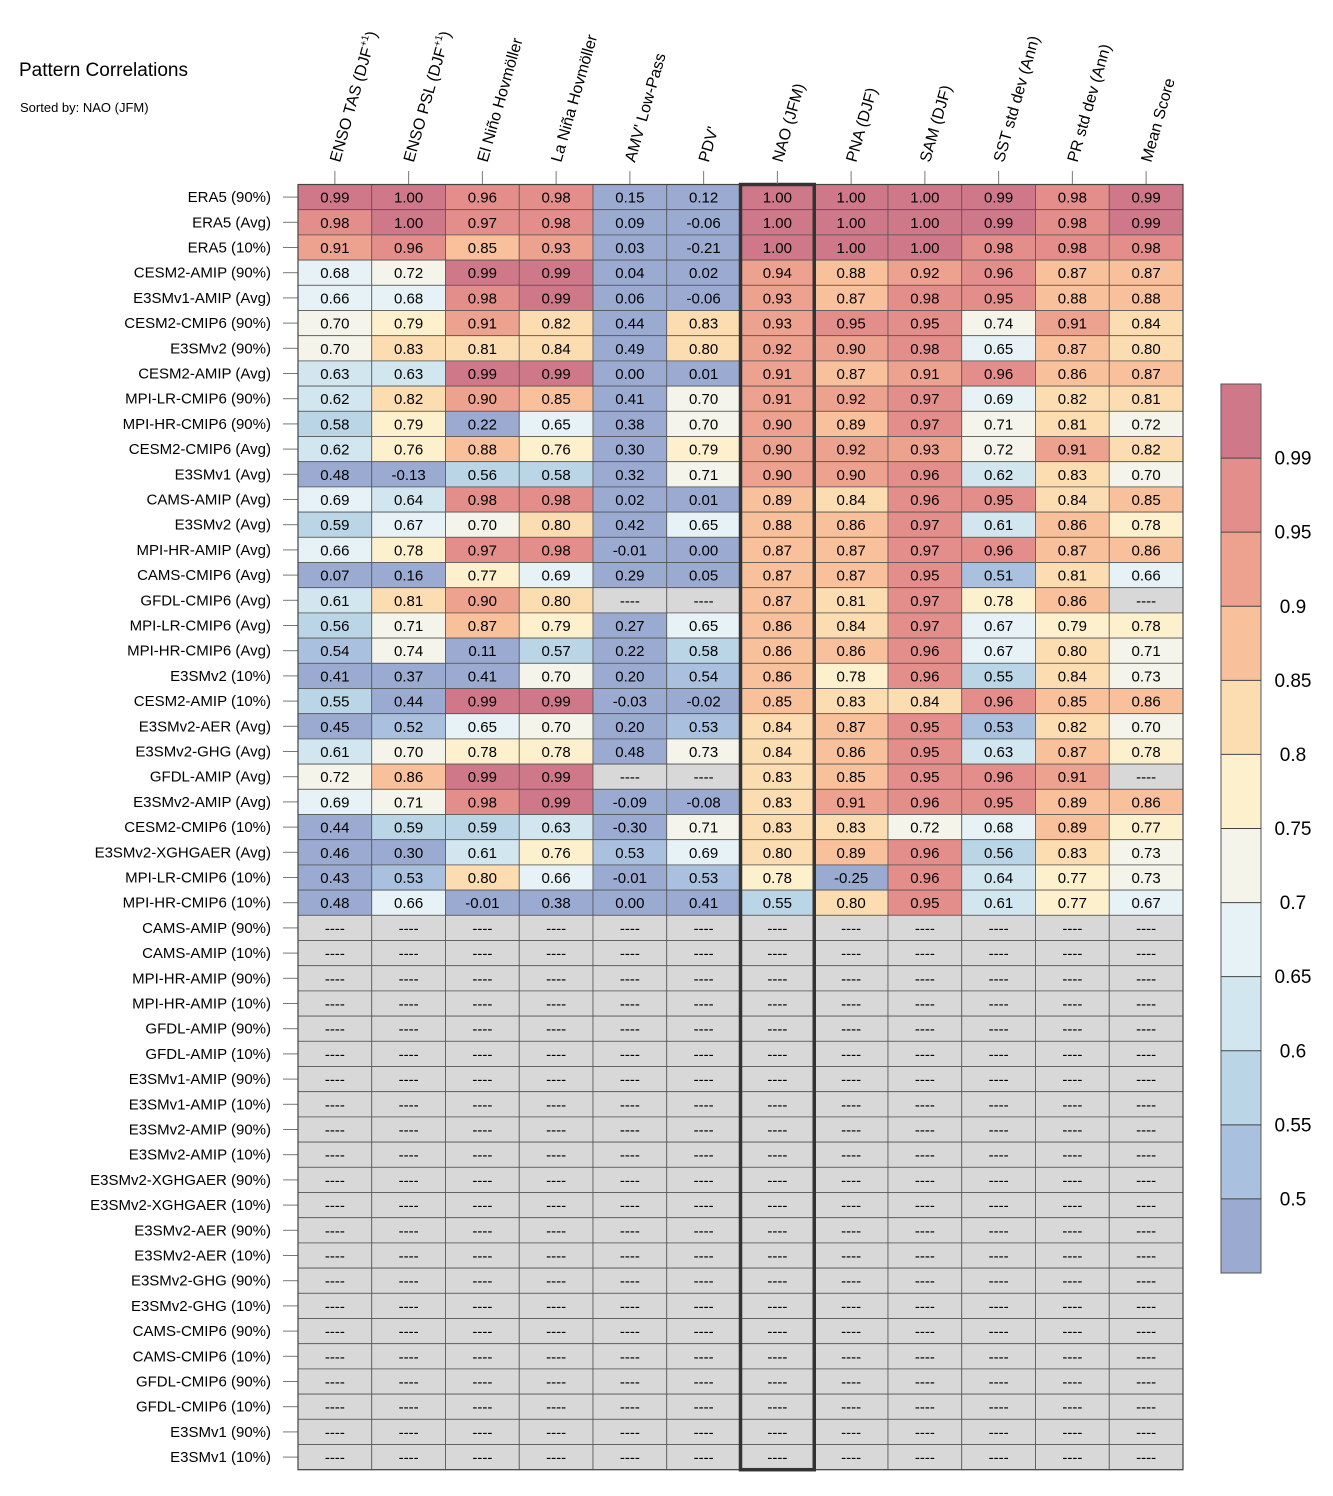 This screenshot has height=1496, width=1333. What do you see at coordinates (223, 474) in the screenshot?
I see `row-label: E3SMv1 (Avg)` at bounding box center [223, 474].